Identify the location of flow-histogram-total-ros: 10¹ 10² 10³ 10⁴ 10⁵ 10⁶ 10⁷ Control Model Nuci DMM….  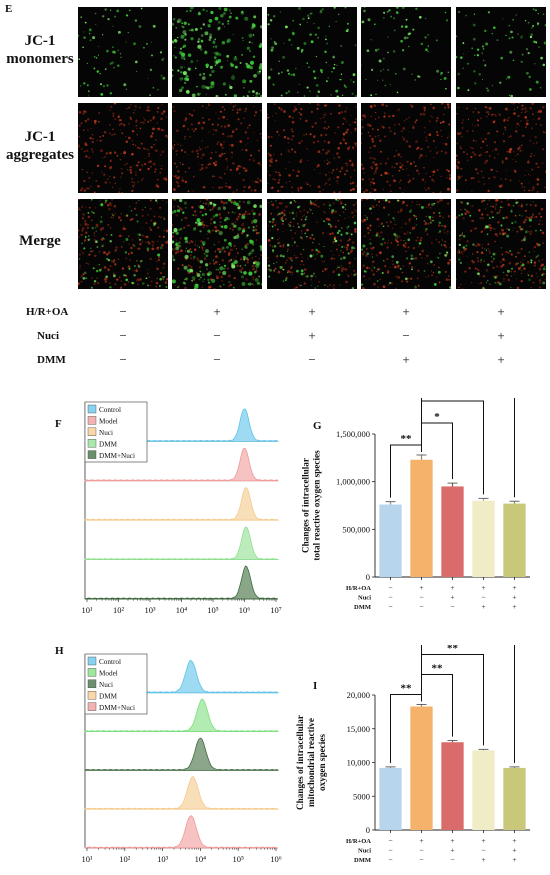
(181, 508).